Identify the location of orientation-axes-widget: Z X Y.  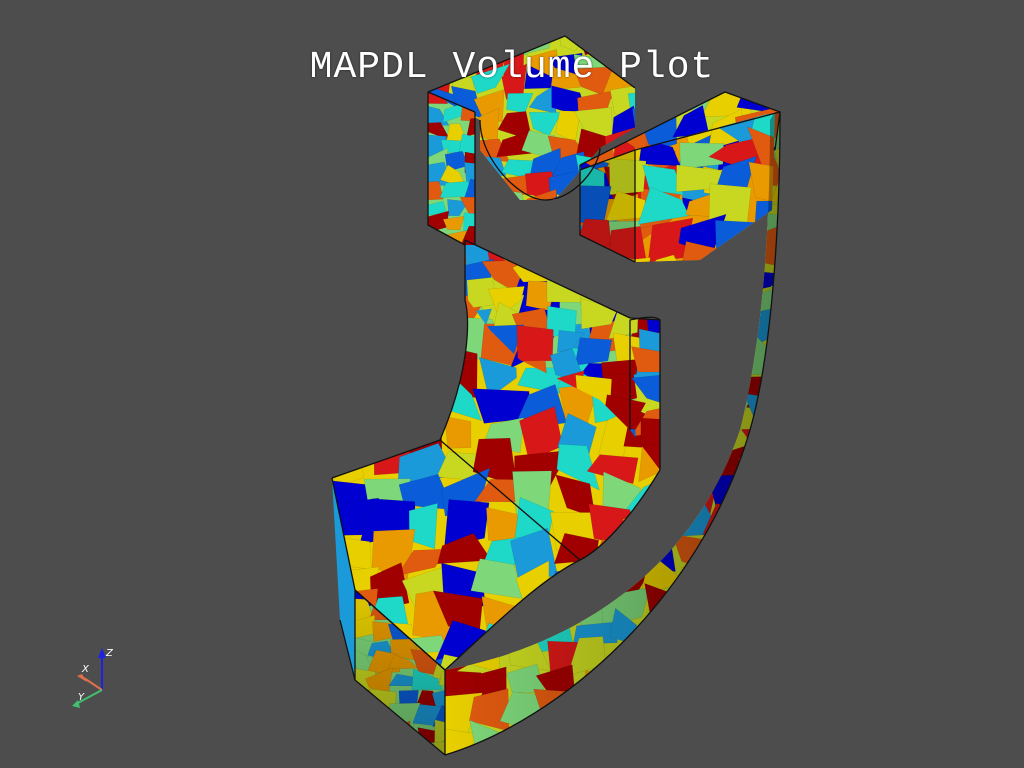
(95, 677).